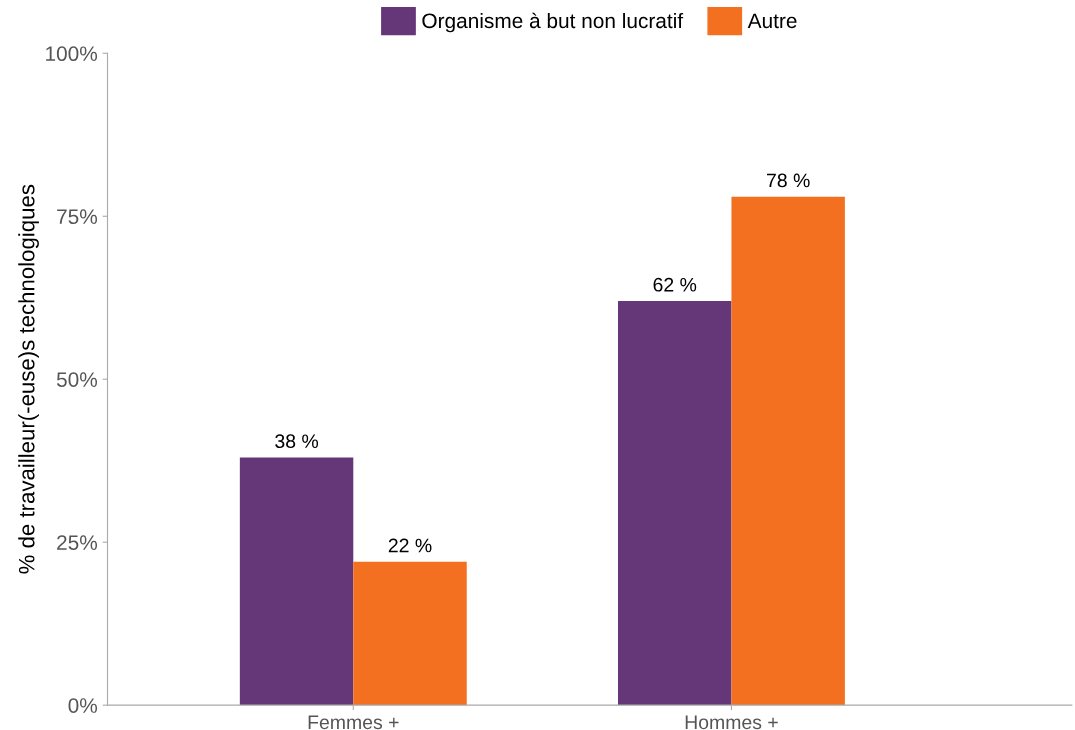  I want to click on data-label: 78 %, so click(788, 180).